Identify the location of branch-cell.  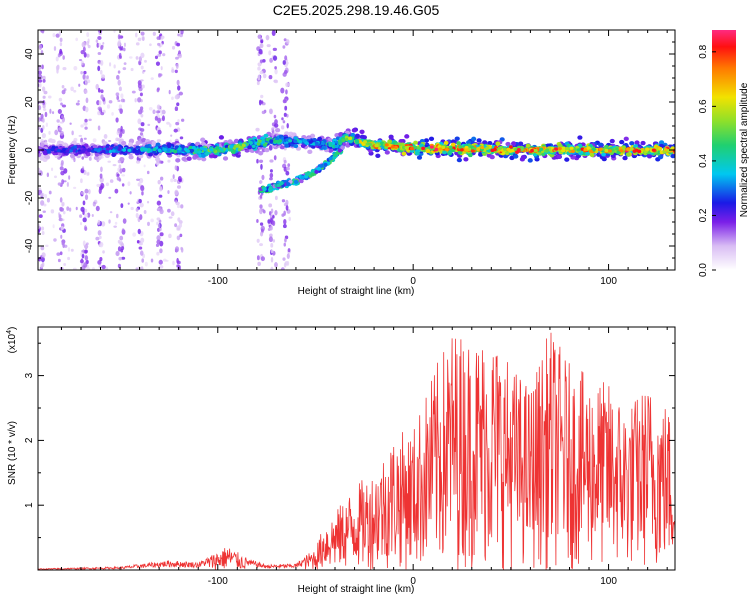
(319, 168).